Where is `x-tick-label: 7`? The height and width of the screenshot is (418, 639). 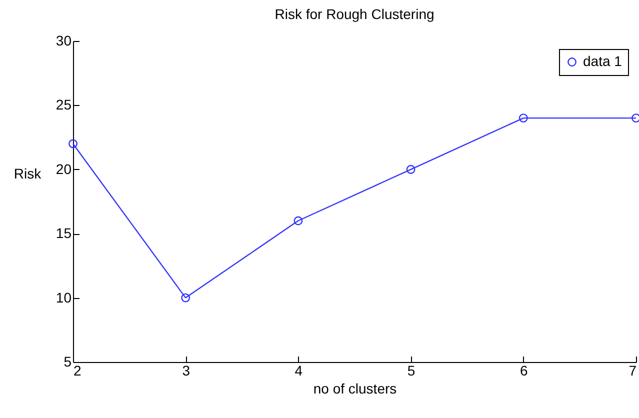 x-tick-label: 7 is located at coordinates (632, 370).